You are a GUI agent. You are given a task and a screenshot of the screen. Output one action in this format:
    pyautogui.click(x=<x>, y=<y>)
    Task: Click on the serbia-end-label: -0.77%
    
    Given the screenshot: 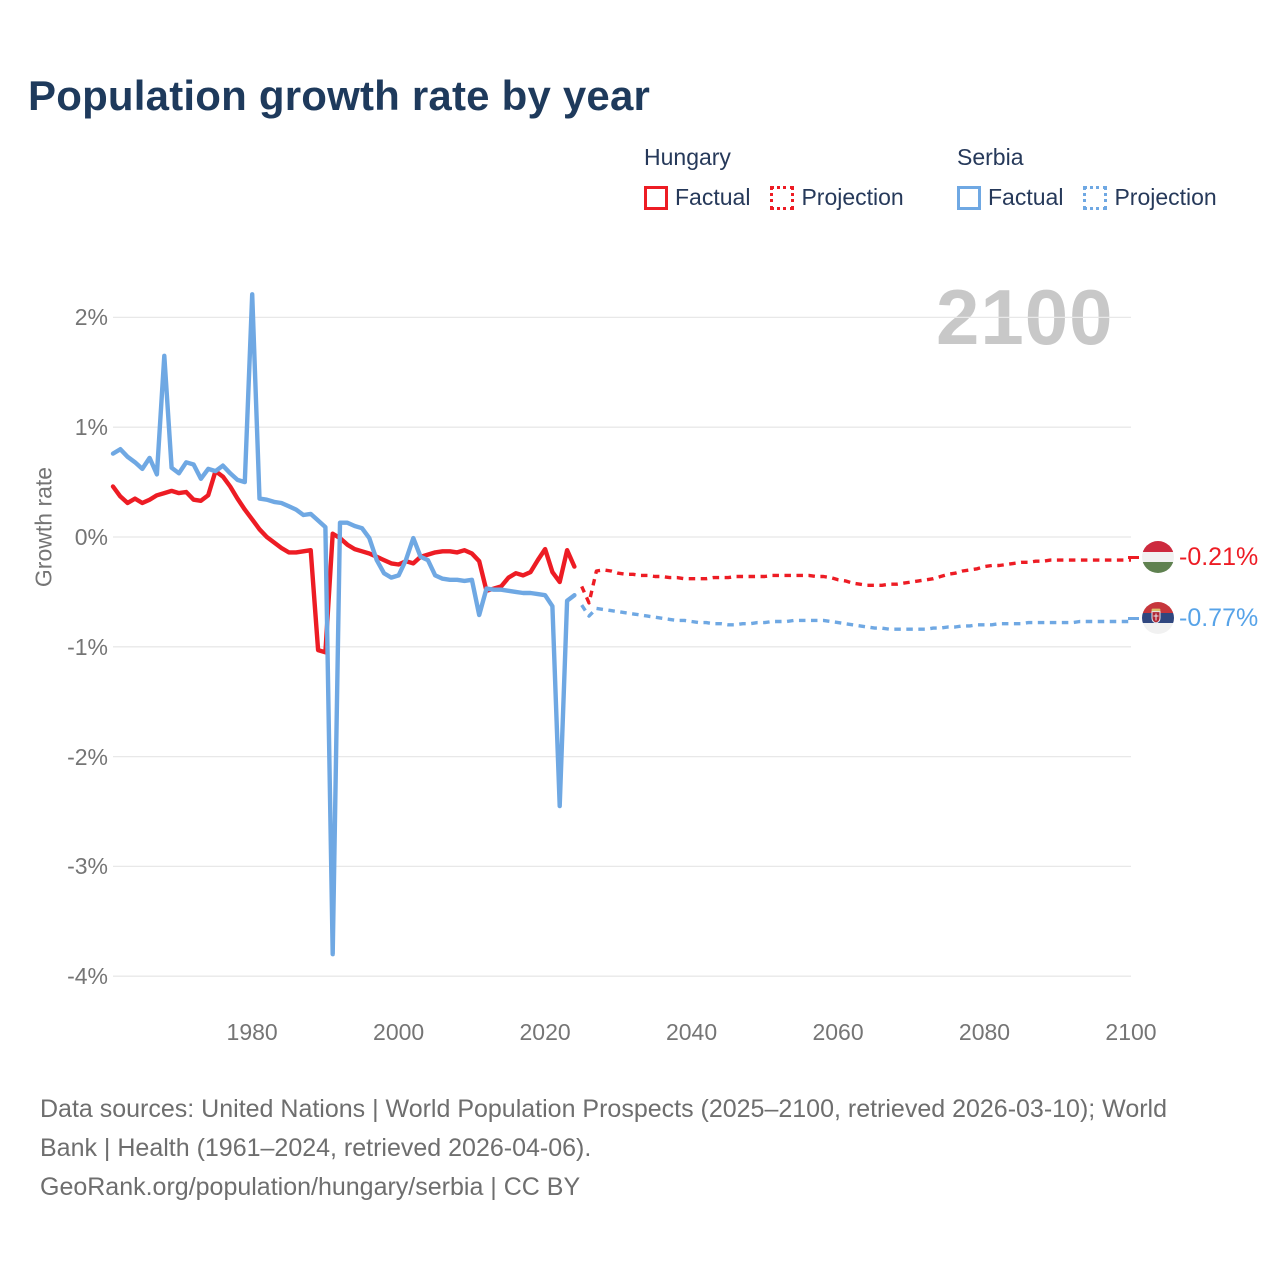 What is the action you would take?
    pyautogui.click(x=1193, y=618)
    